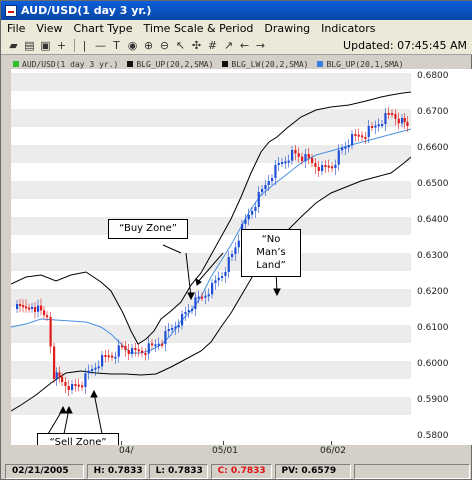 The width and height of the screenshot is (472, 480). What do you see at coordinates (348, 28) in the screenshot?
I see `menu-indicators: Indicators` at bounding box center [348, 28].